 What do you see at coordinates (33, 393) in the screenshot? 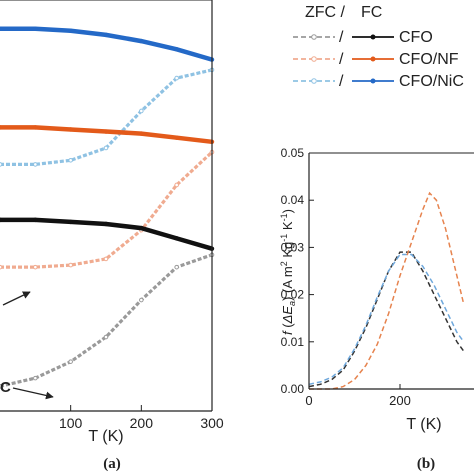
I see `annotation-arrow-zfc` at bounding box center [33, 393].